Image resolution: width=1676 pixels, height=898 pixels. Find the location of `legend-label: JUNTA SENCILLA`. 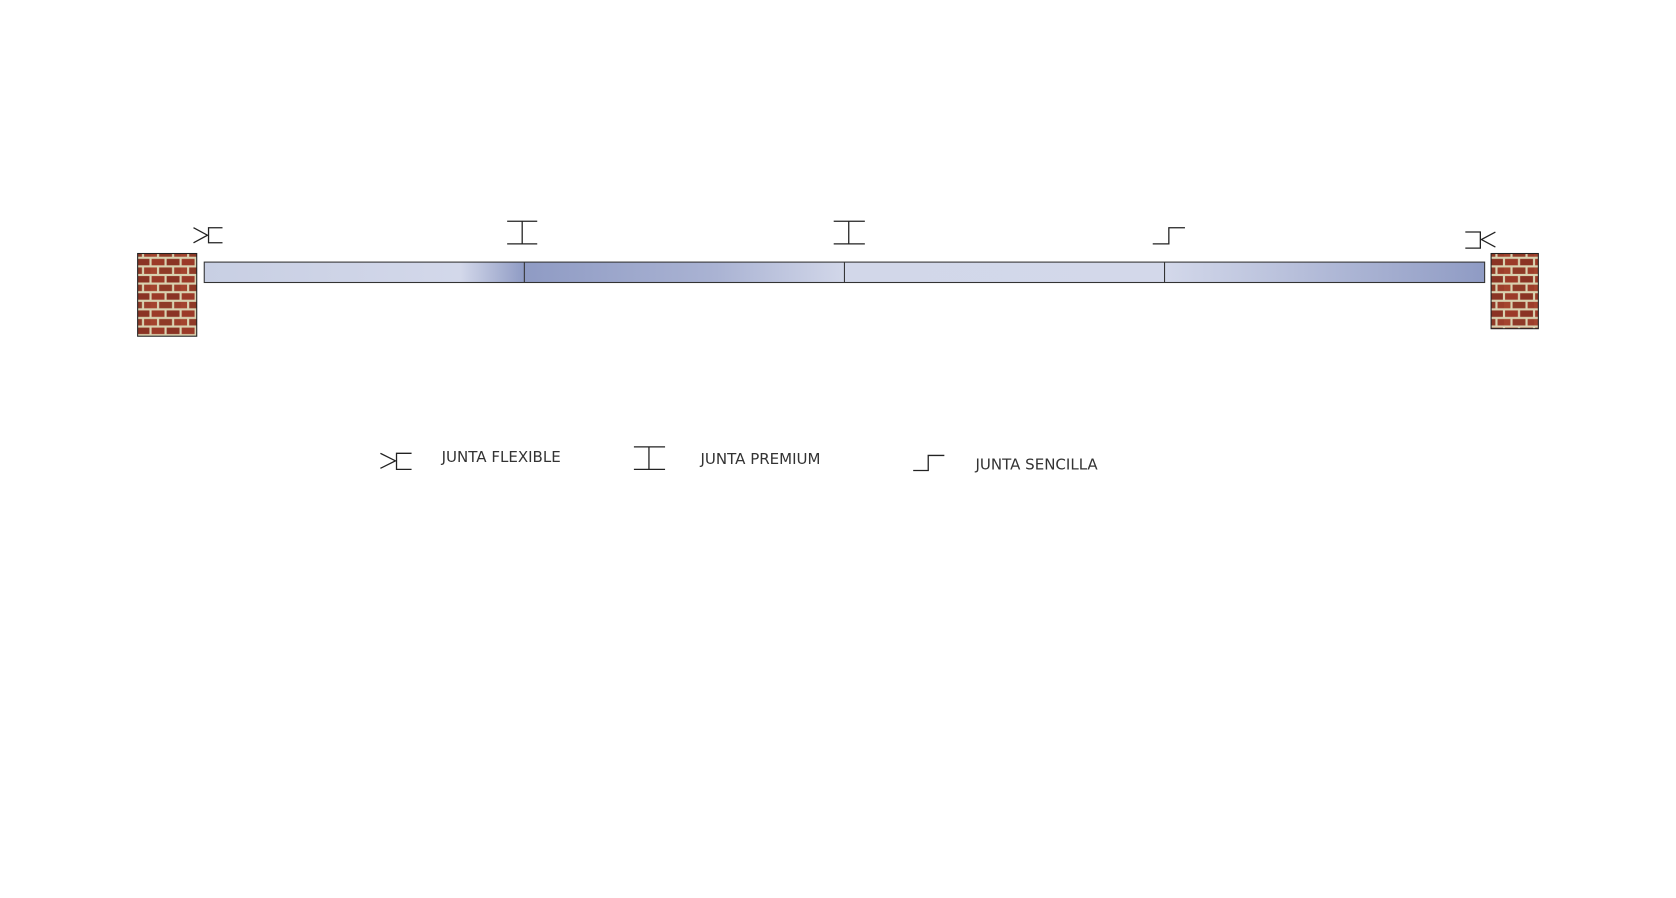

legend-label: JUNTA SENCILLA is located at coordinates (1036, 465).